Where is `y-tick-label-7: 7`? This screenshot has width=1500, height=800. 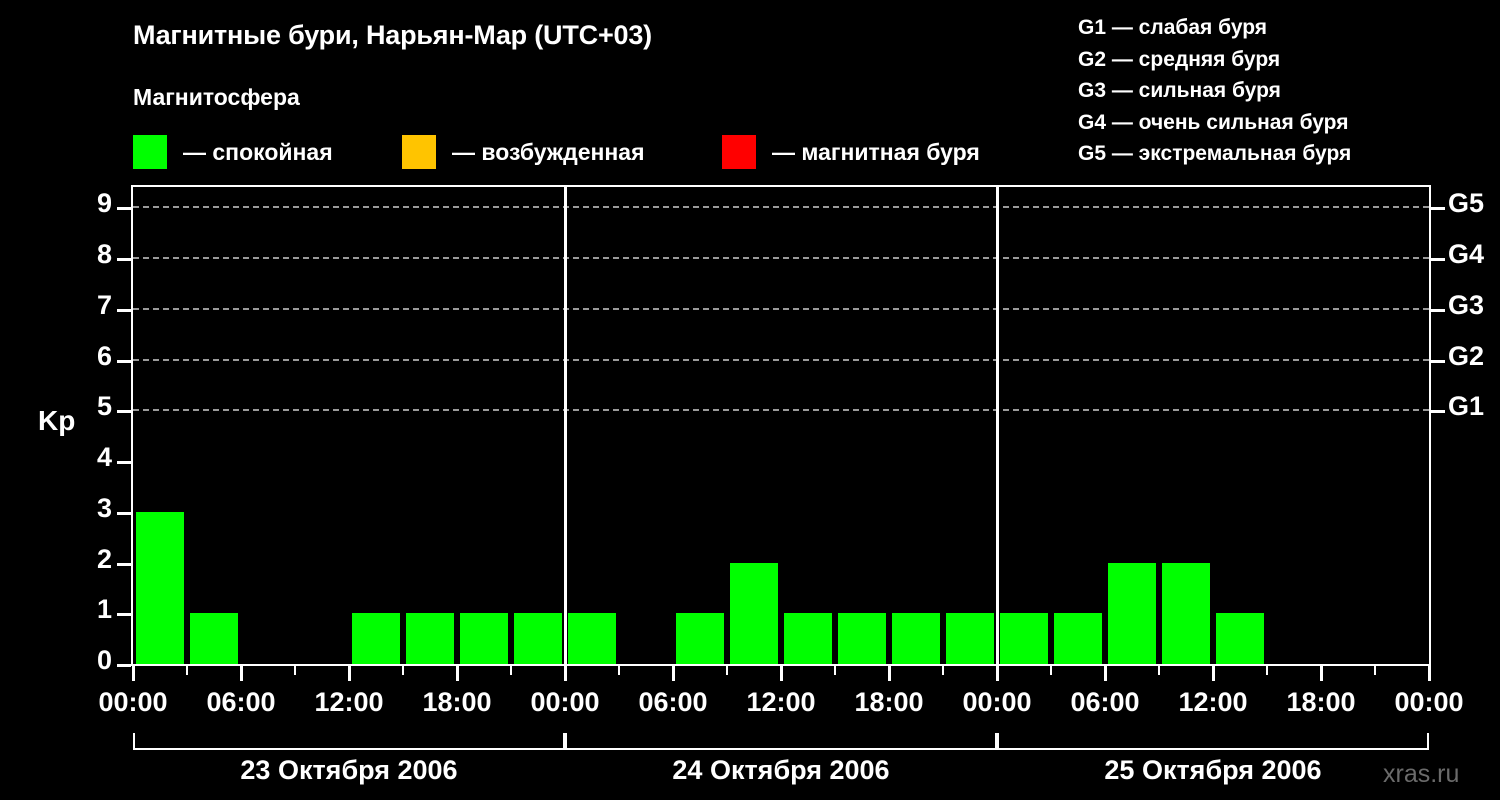
y-tick-label-7: 7 is located at coordinates (104, 304).